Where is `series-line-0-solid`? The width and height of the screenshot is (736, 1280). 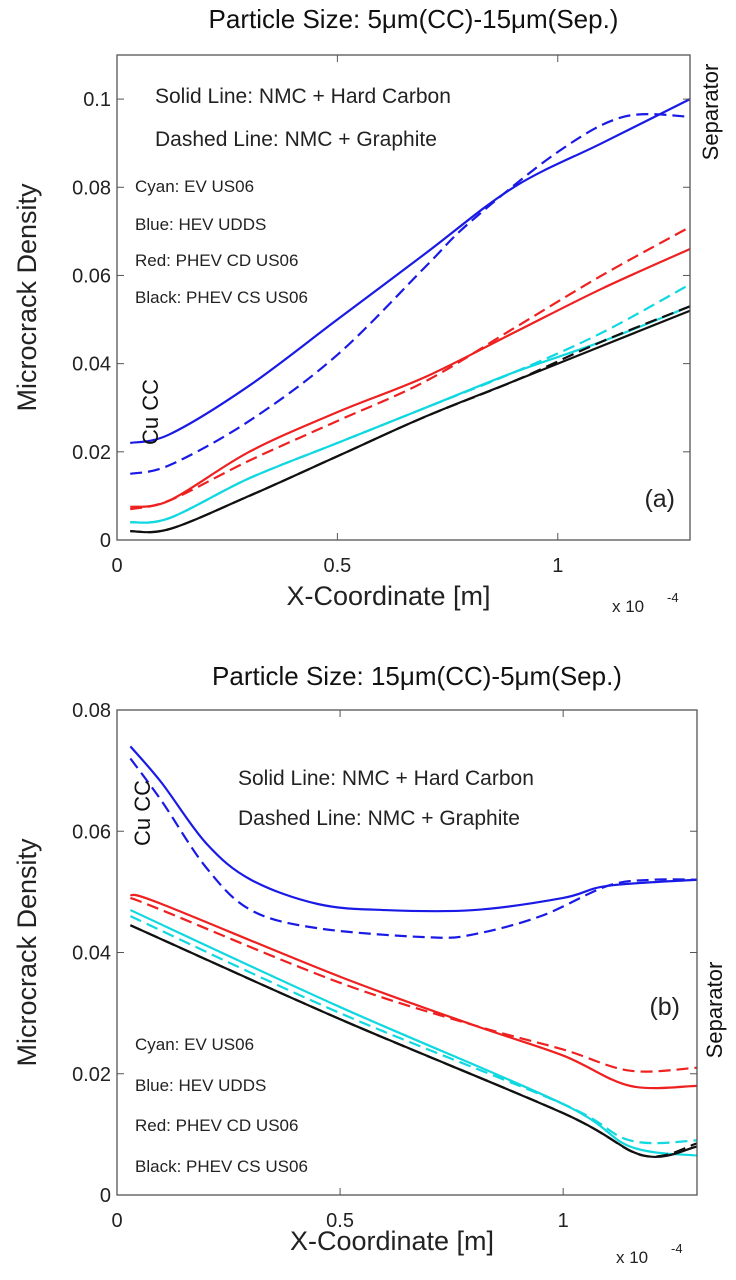
series-line-0-solid is located at coordinates (413, 829).